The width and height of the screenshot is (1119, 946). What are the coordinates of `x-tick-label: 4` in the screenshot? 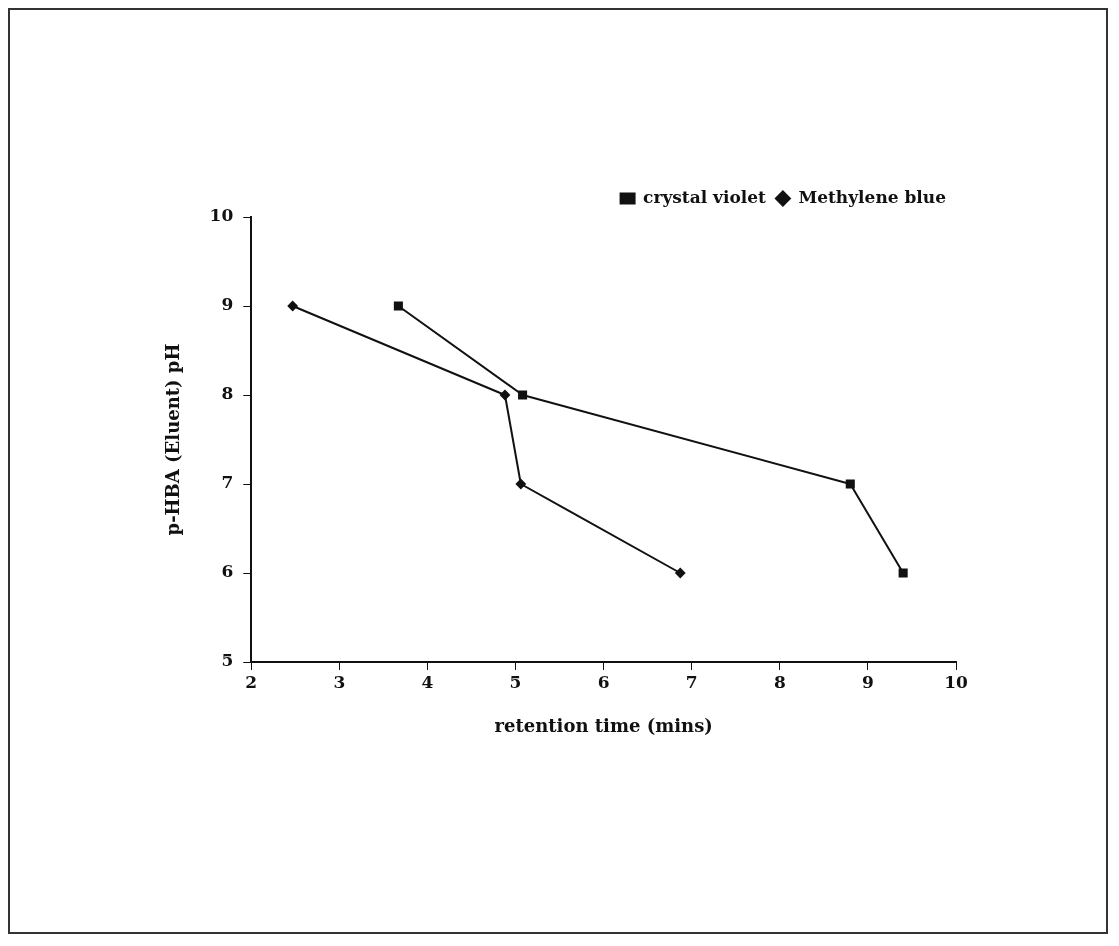 It's located at (427, 681).